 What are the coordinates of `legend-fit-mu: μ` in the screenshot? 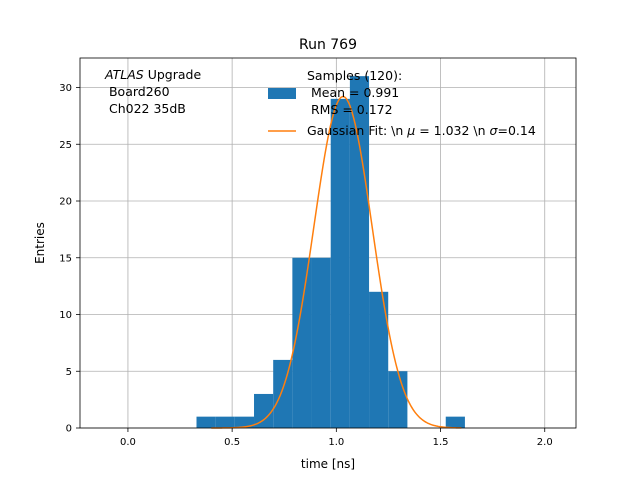 It's located at (410, 130).